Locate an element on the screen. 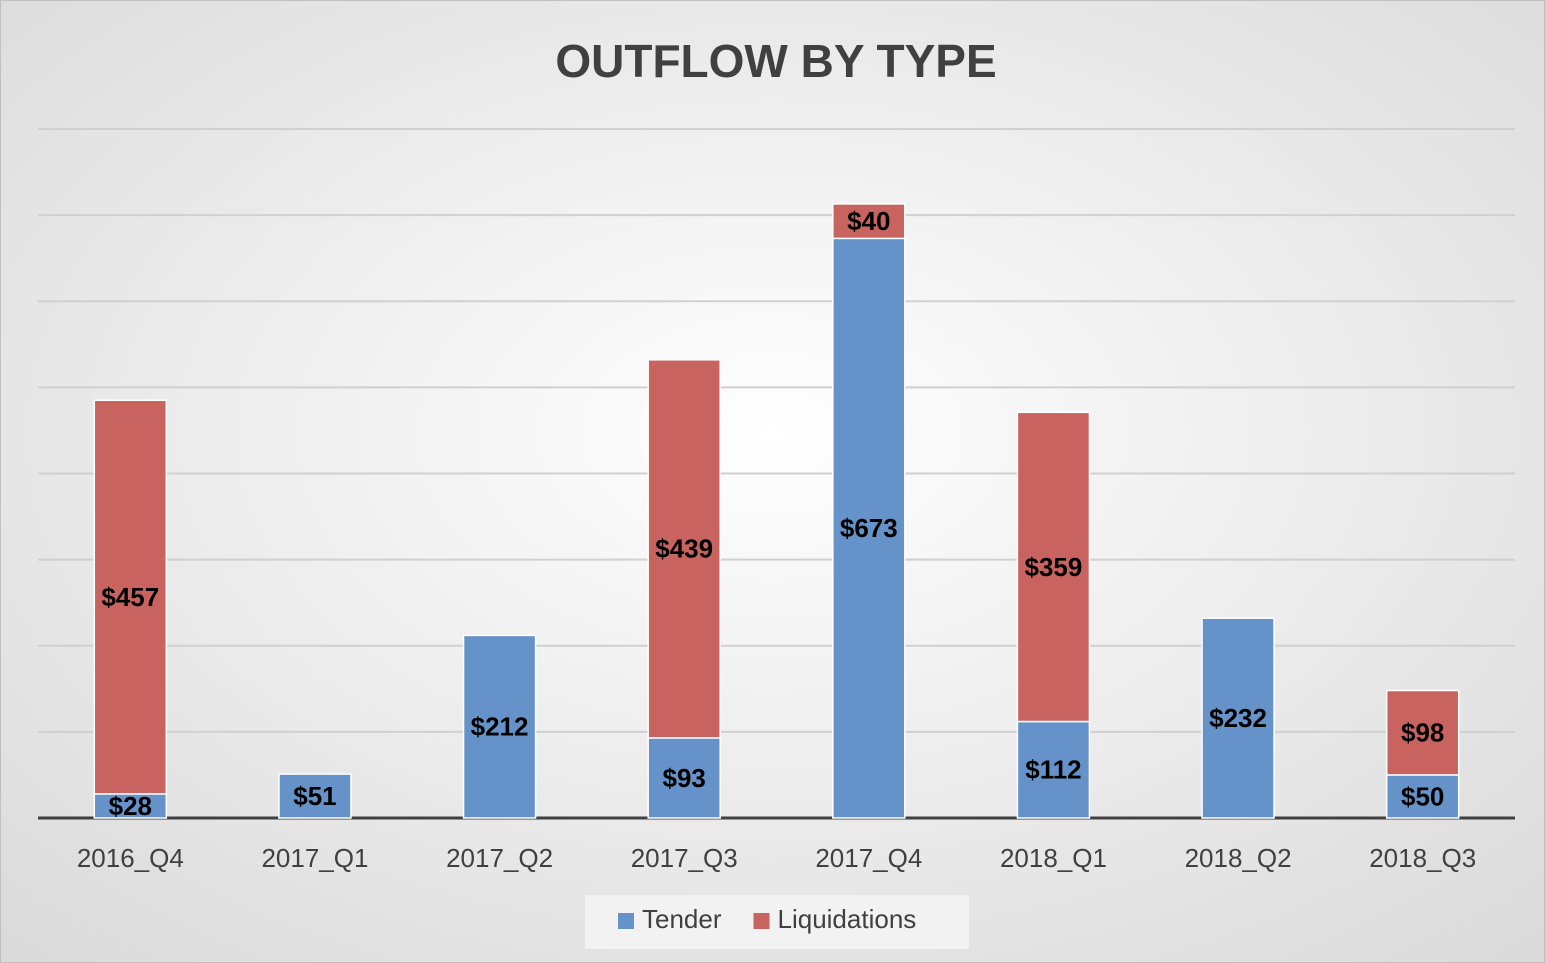 The height and width of the screenshot is (963, 1545). x-tick-label: 2018_Q1 is located at coordinates (1053, 858).